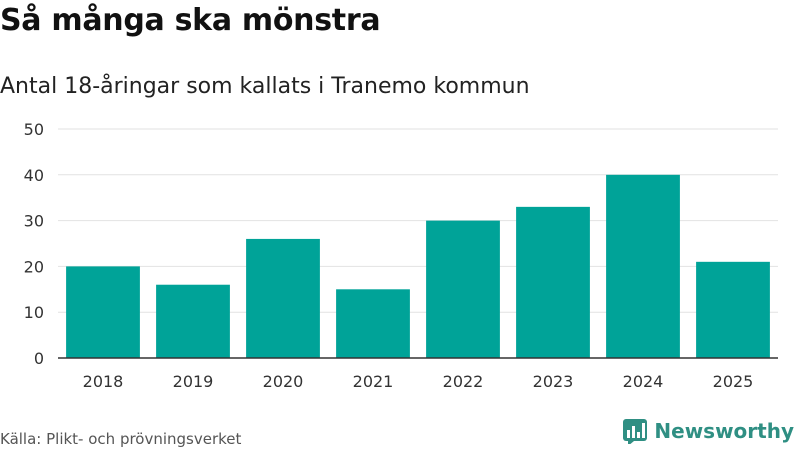 This screenshot has width=800, height=450. I want to click on source-note: Källa: Plikt- och prövningsverket, so click(121, 439).